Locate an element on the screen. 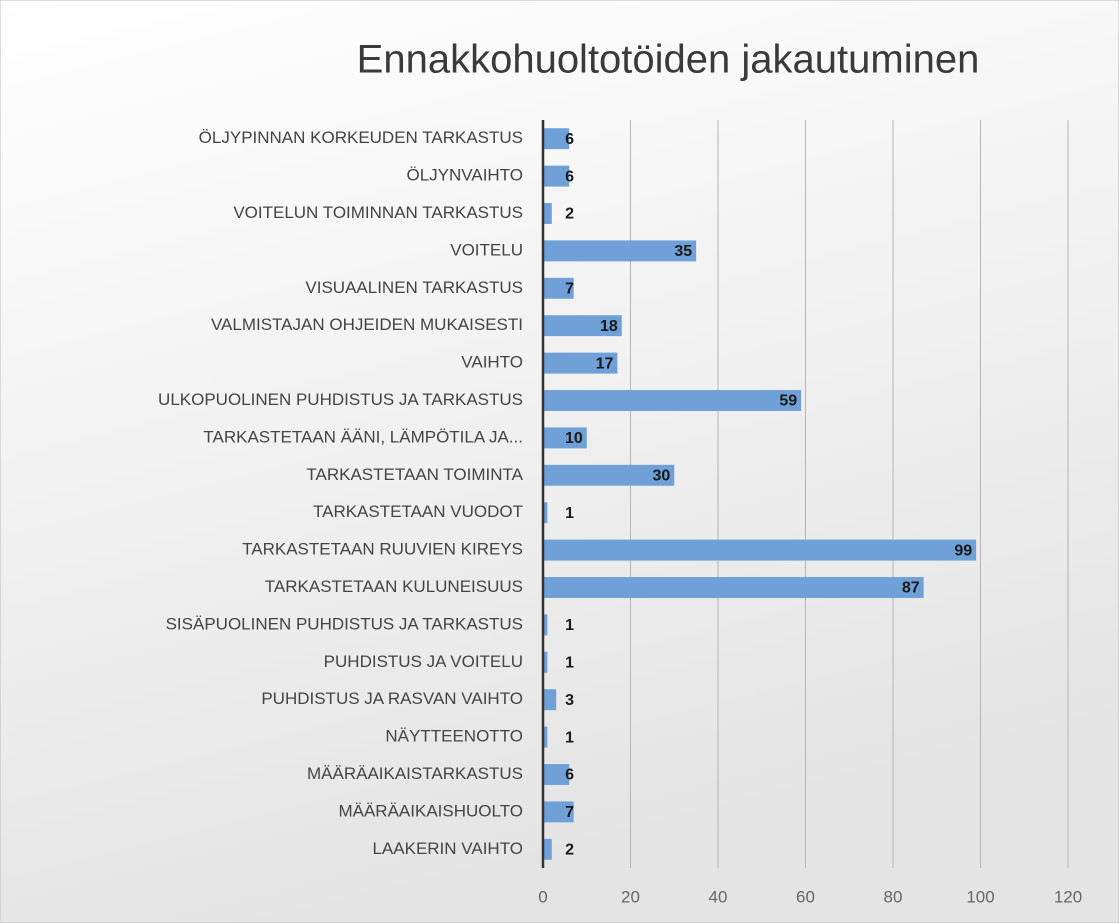  y-tick-label: VAIHTO is located at coordinates (492, 362).